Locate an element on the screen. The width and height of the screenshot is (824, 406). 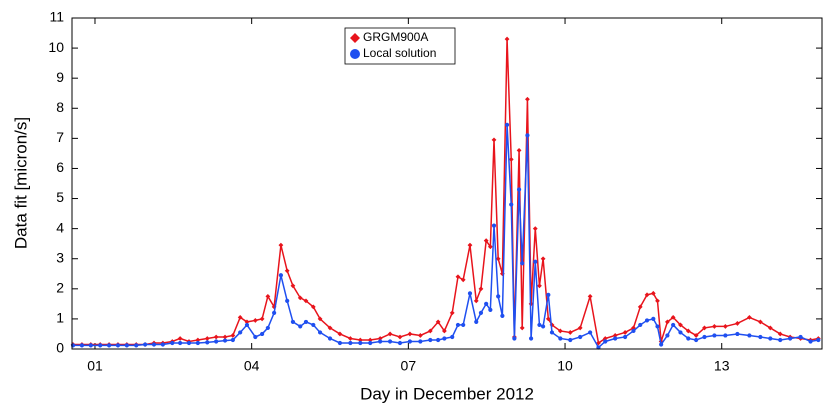
legend-label: Local solution is located at coordinates (399, 53).